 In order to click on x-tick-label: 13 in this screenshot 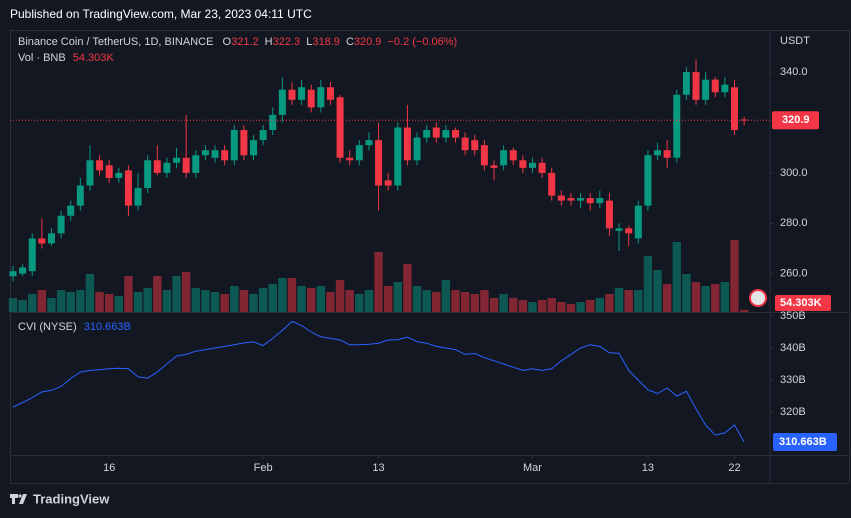, I will do `click(648, 468)`.